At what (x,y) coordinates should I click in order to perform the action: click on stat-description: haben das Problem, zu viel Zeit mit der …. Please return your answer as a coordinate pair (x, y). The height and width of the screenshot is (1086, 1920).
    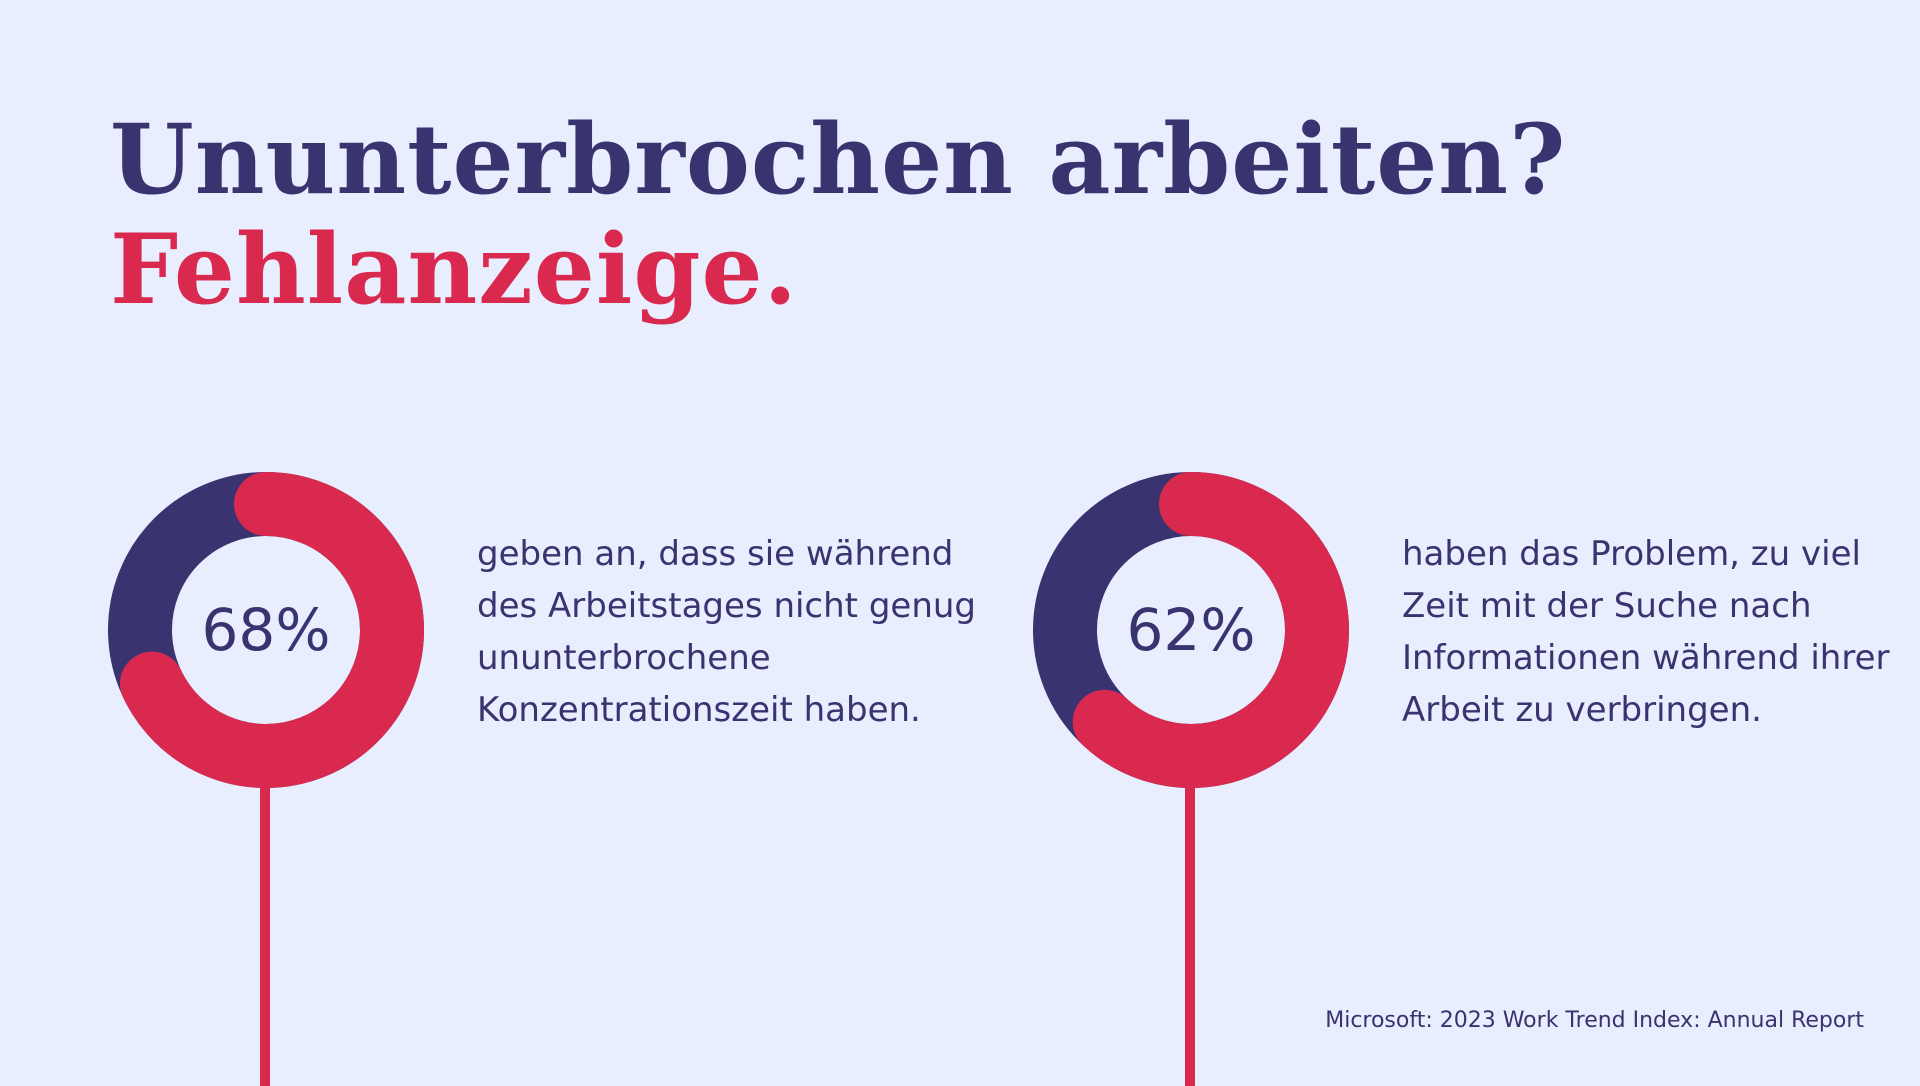
    Looking at the image, I should click on (1646, 632).